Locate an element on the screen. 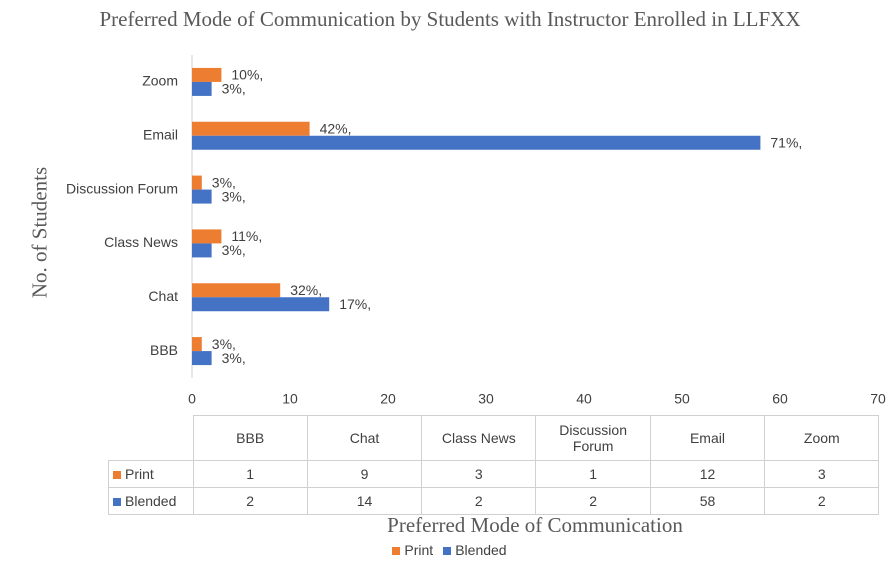 This screenshot has height=563, width=889. x-axis-label: Preferred Mode of Communication is located at coordinates (535, 525).